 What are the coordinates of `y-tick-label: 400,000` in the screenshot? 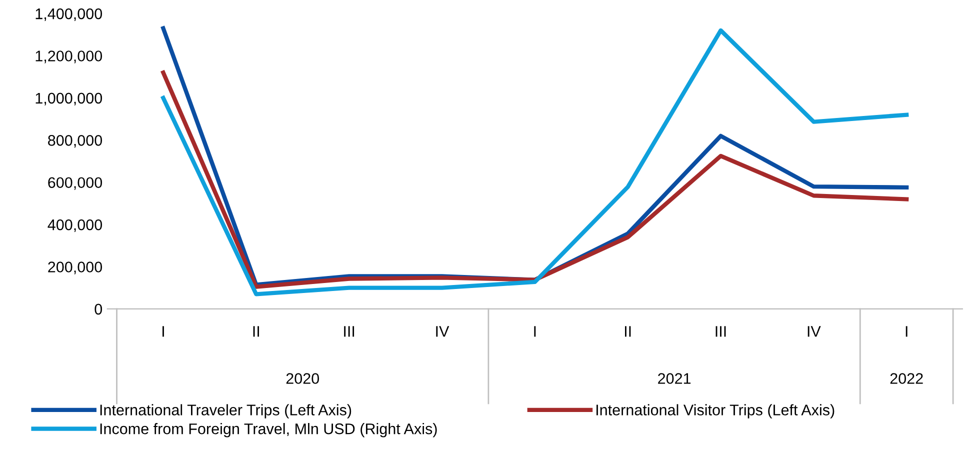 It's located at (75, 225).